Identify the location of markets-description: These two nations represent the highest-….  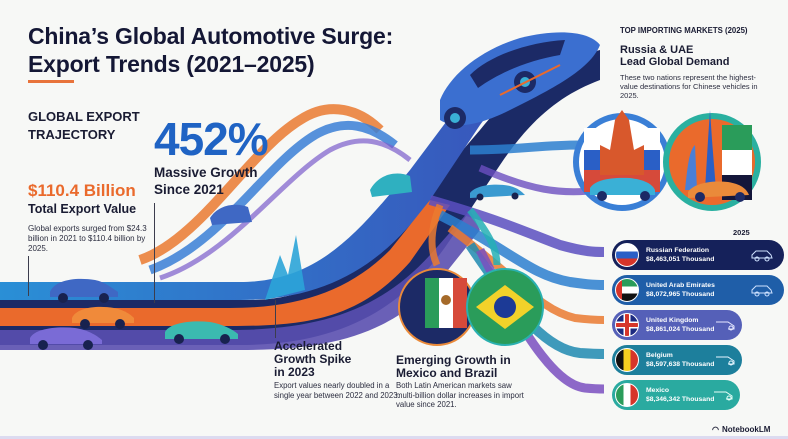
(689, 86).